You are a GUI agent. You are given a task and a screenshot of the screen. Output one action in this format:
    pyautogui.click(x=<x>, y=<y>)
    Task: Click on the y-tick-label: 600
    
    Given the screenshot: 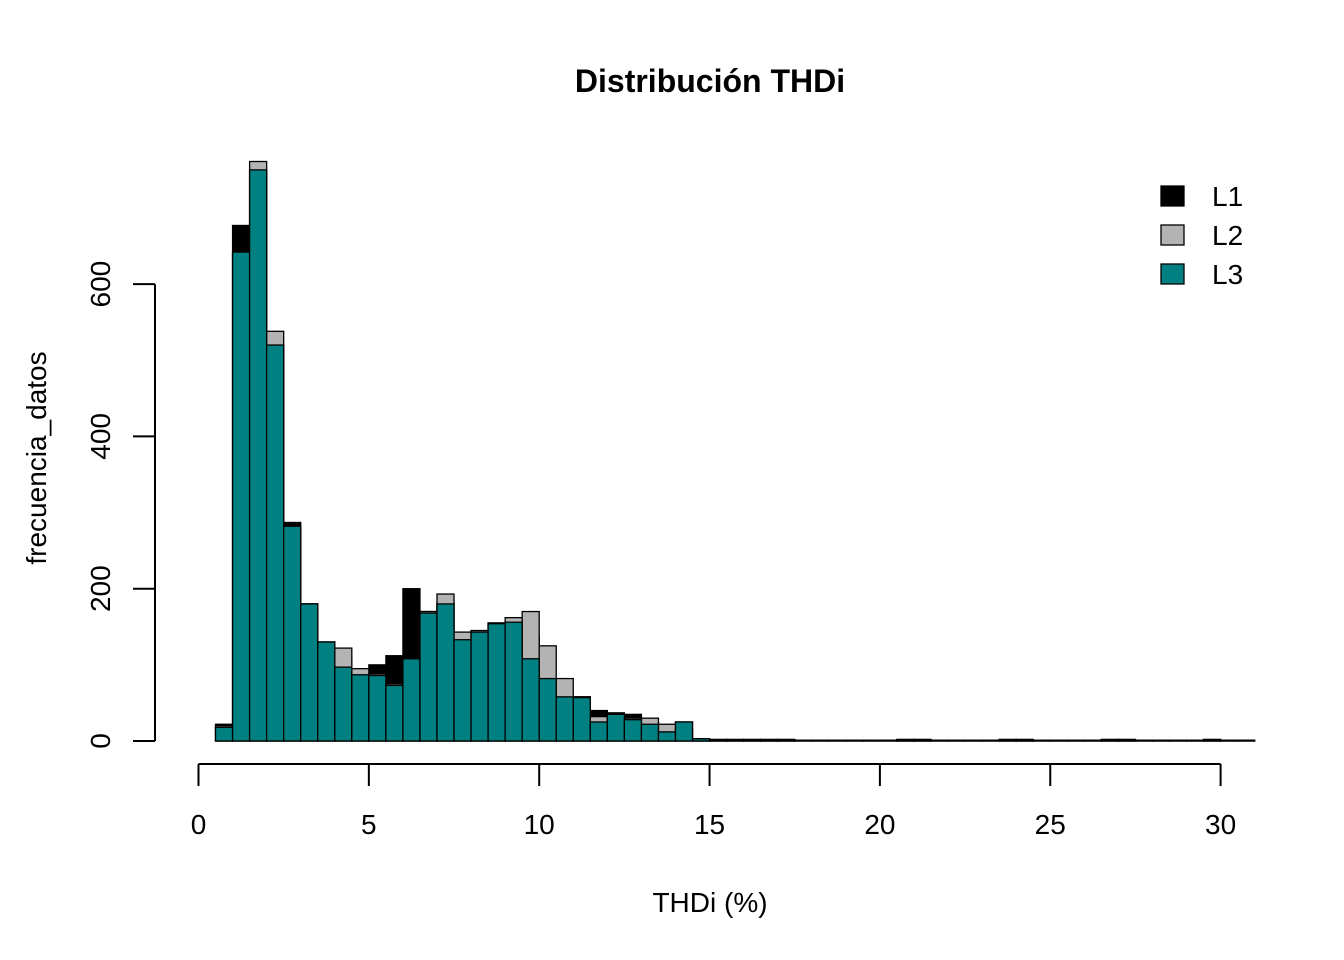 What is the action you would take?
    pyautogui.click(x=100, y=284)
    